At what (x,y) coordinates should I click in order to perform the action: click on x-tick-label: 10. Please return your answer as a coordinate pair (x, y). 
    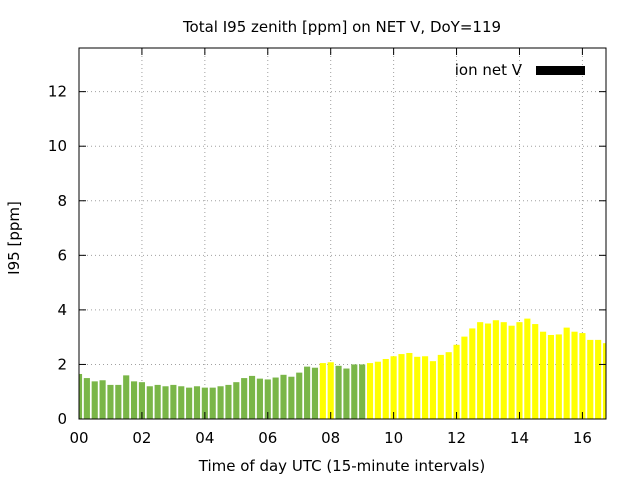
    Looking at the image, I should click on (393, 438).